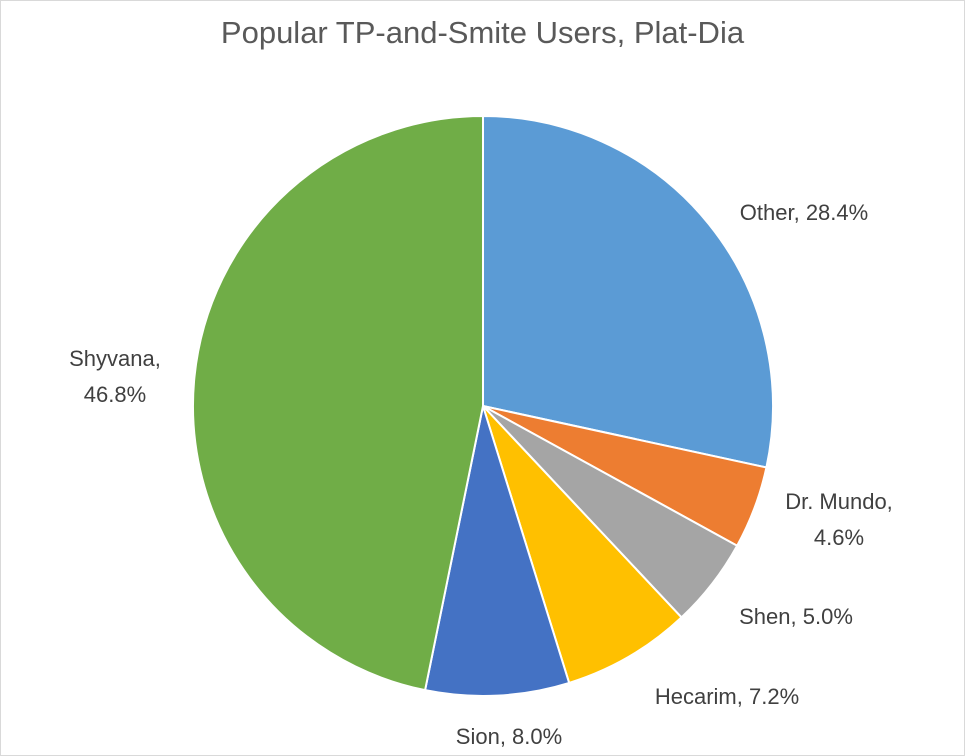 The width and height of the screenshot is (965, 756). I want to click on data-label-shen: Shen, 5.0%, so click(796, 616).